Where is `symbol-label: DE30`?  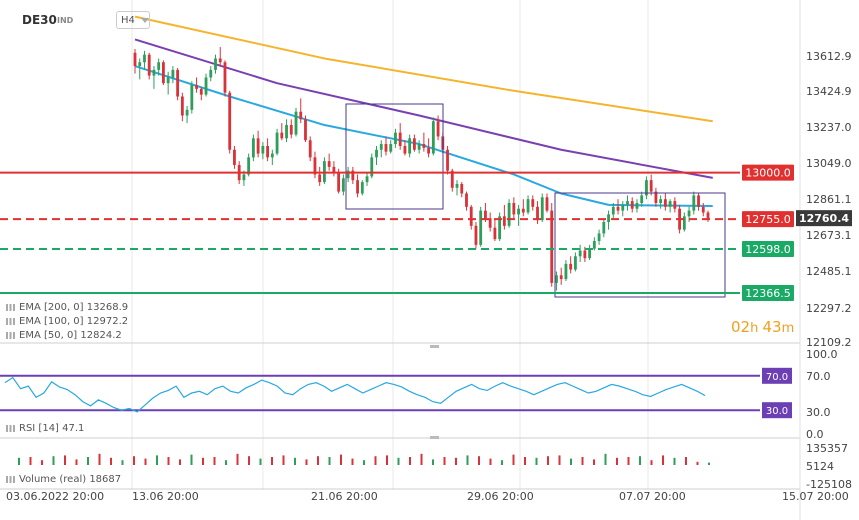
symbol-label: DE30 is located at coordinates (39, 20).